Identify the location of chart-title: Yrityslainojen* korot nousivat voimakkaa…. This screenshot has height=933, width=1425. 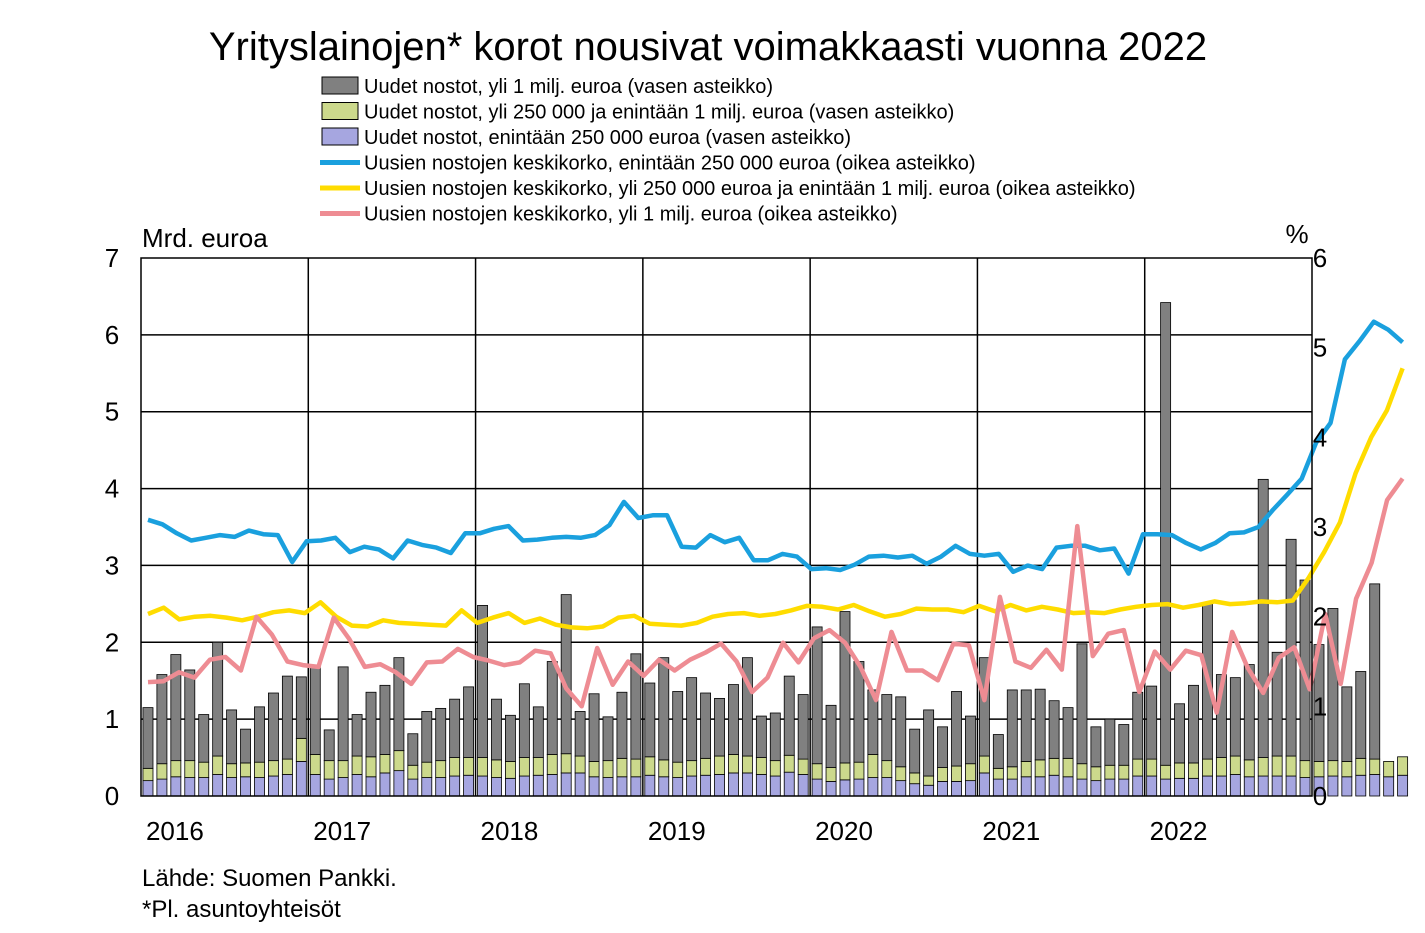
(708, 47).